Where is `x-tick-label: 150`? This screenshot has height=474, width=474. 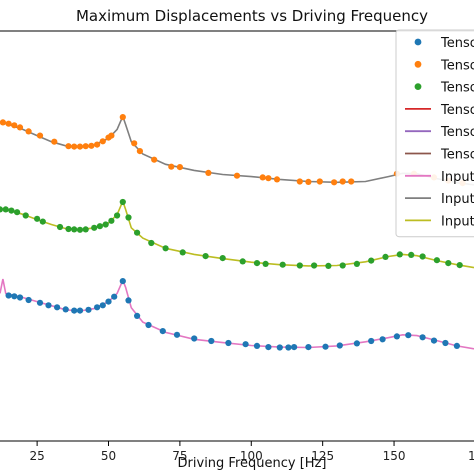
x-tick-label: 150 is located at coordinates (394, 456).